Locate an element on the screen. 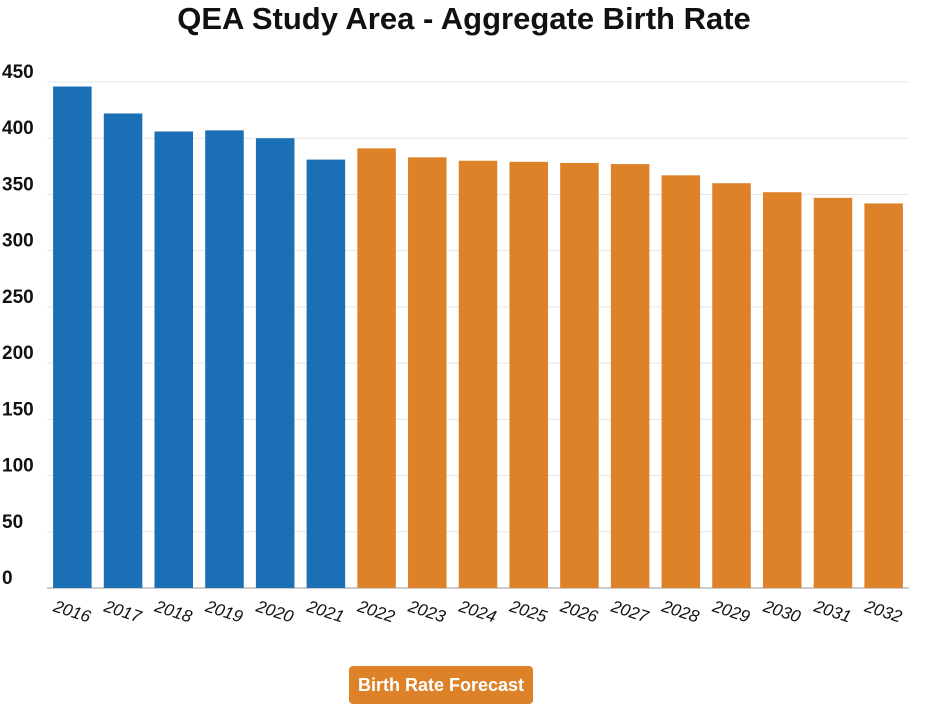  y-tick-label: 450 is located at coordinates (18, 72).